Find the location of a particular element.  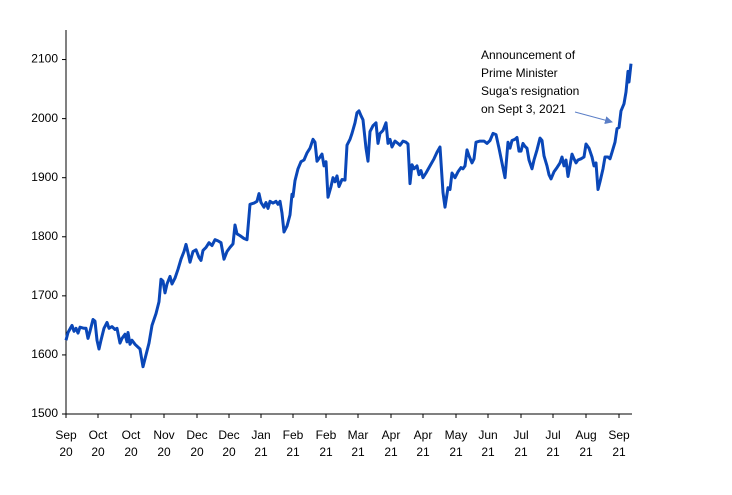

annotation: Announcement of is located at coordinates (528, 55).